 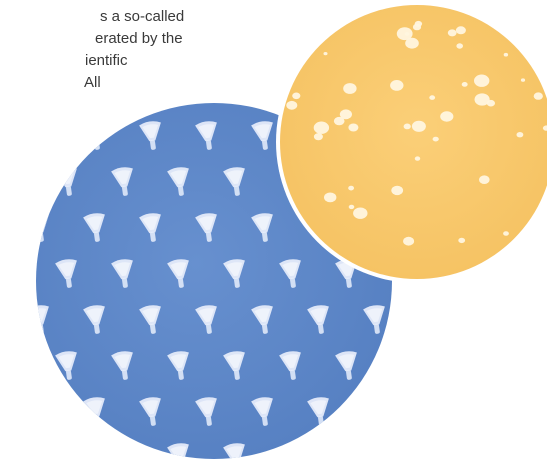 What do you see at coordinates (142, 16) in the screenshot?
I see `text-line: s a so-called` at bounding box center [142, 16].